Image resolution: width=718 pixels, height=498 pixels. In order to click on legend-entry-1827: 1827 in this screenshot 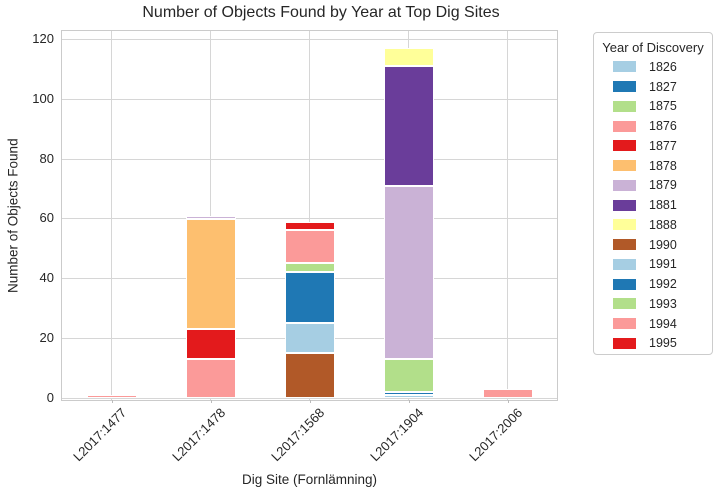, I will do `click(653, 87)`.